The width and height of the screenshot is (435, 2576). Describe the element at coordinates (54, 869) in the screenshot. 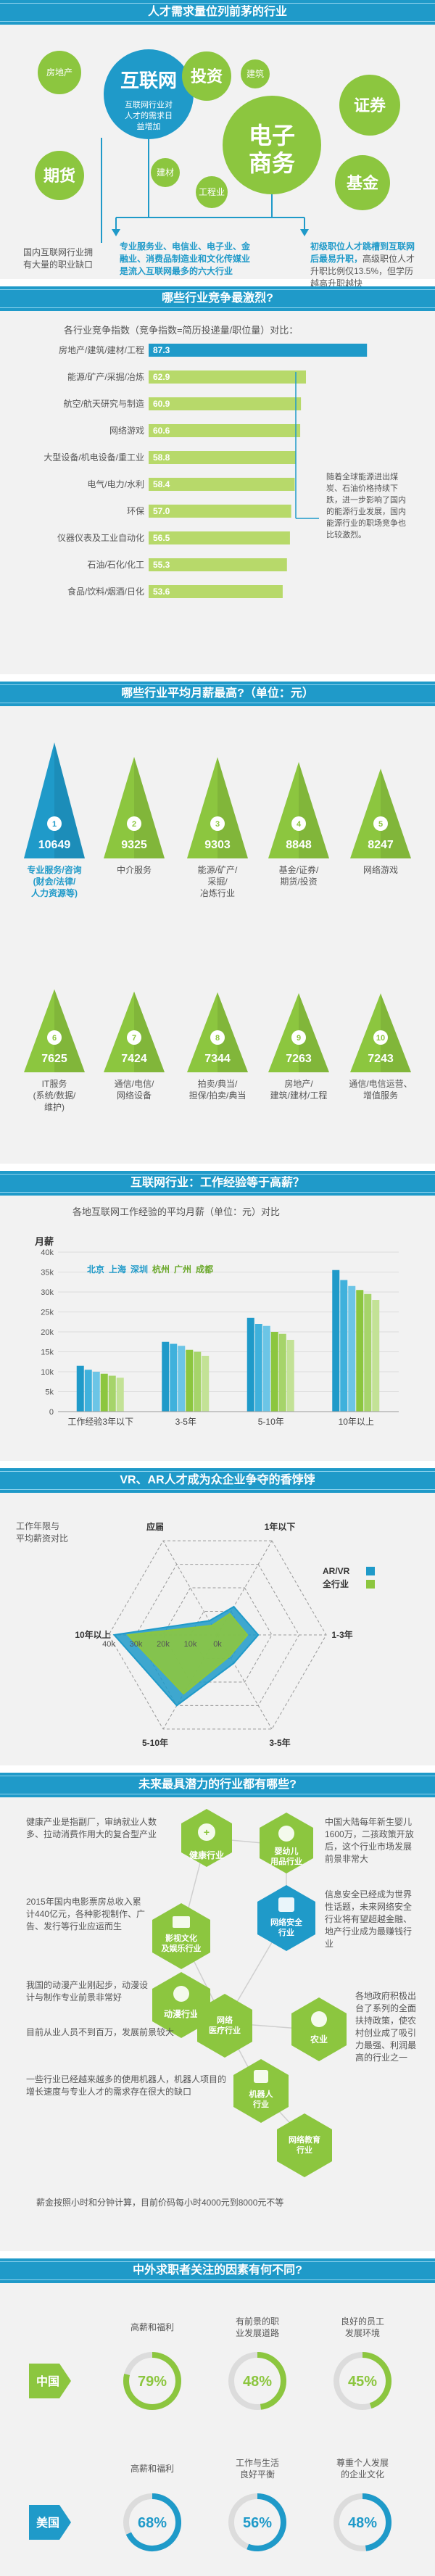

I see `industry-label: 专业服务/咨询` at that location.